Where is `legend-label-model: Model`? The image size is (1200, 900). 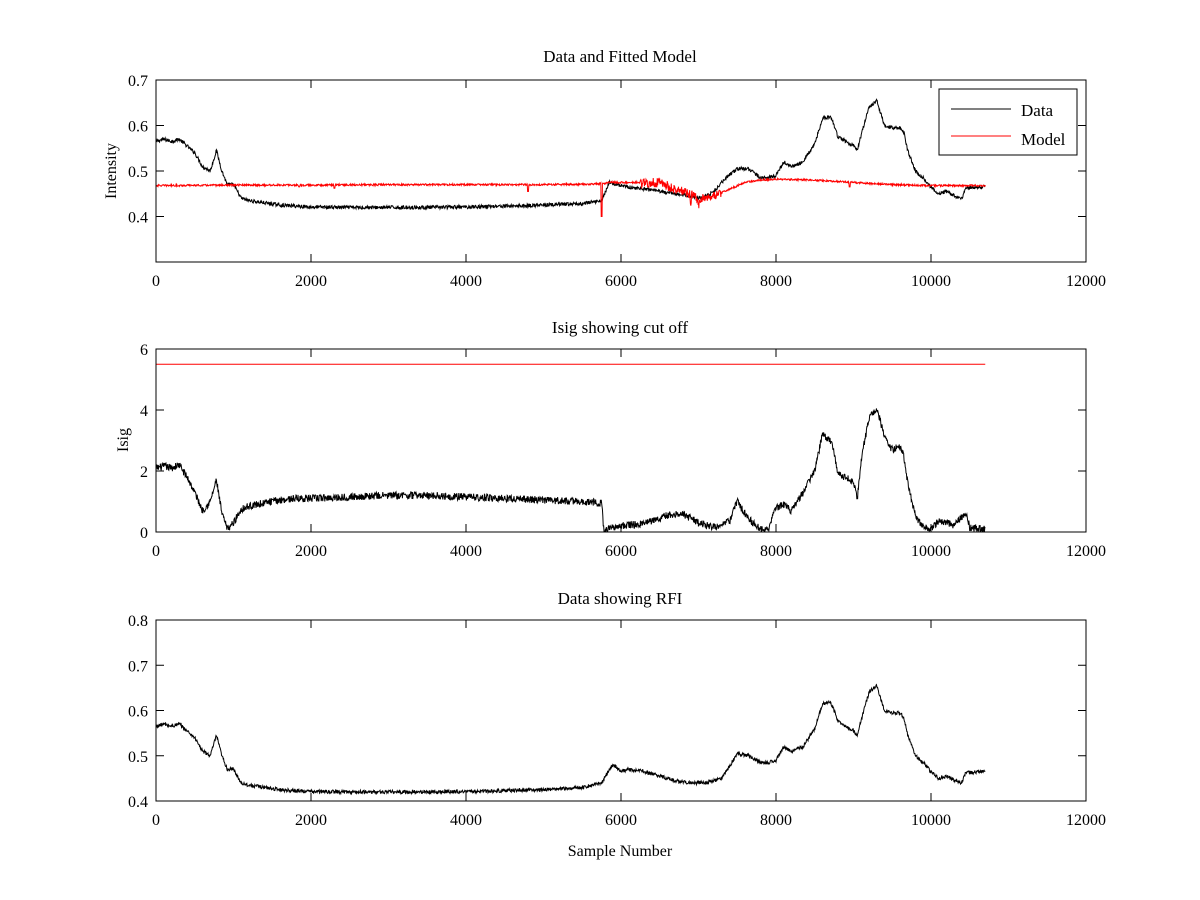 legend-label-model: Model is located at coordinates (1043, 139).